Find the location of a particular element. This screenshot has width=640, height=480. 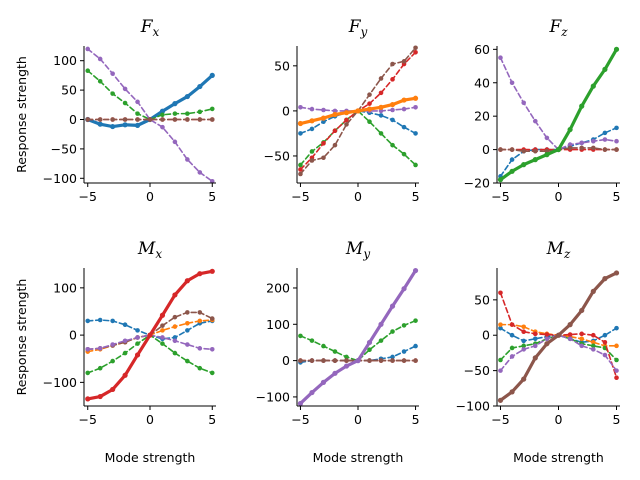

y-tick-label: −20 is located at coordinates (477, 183).